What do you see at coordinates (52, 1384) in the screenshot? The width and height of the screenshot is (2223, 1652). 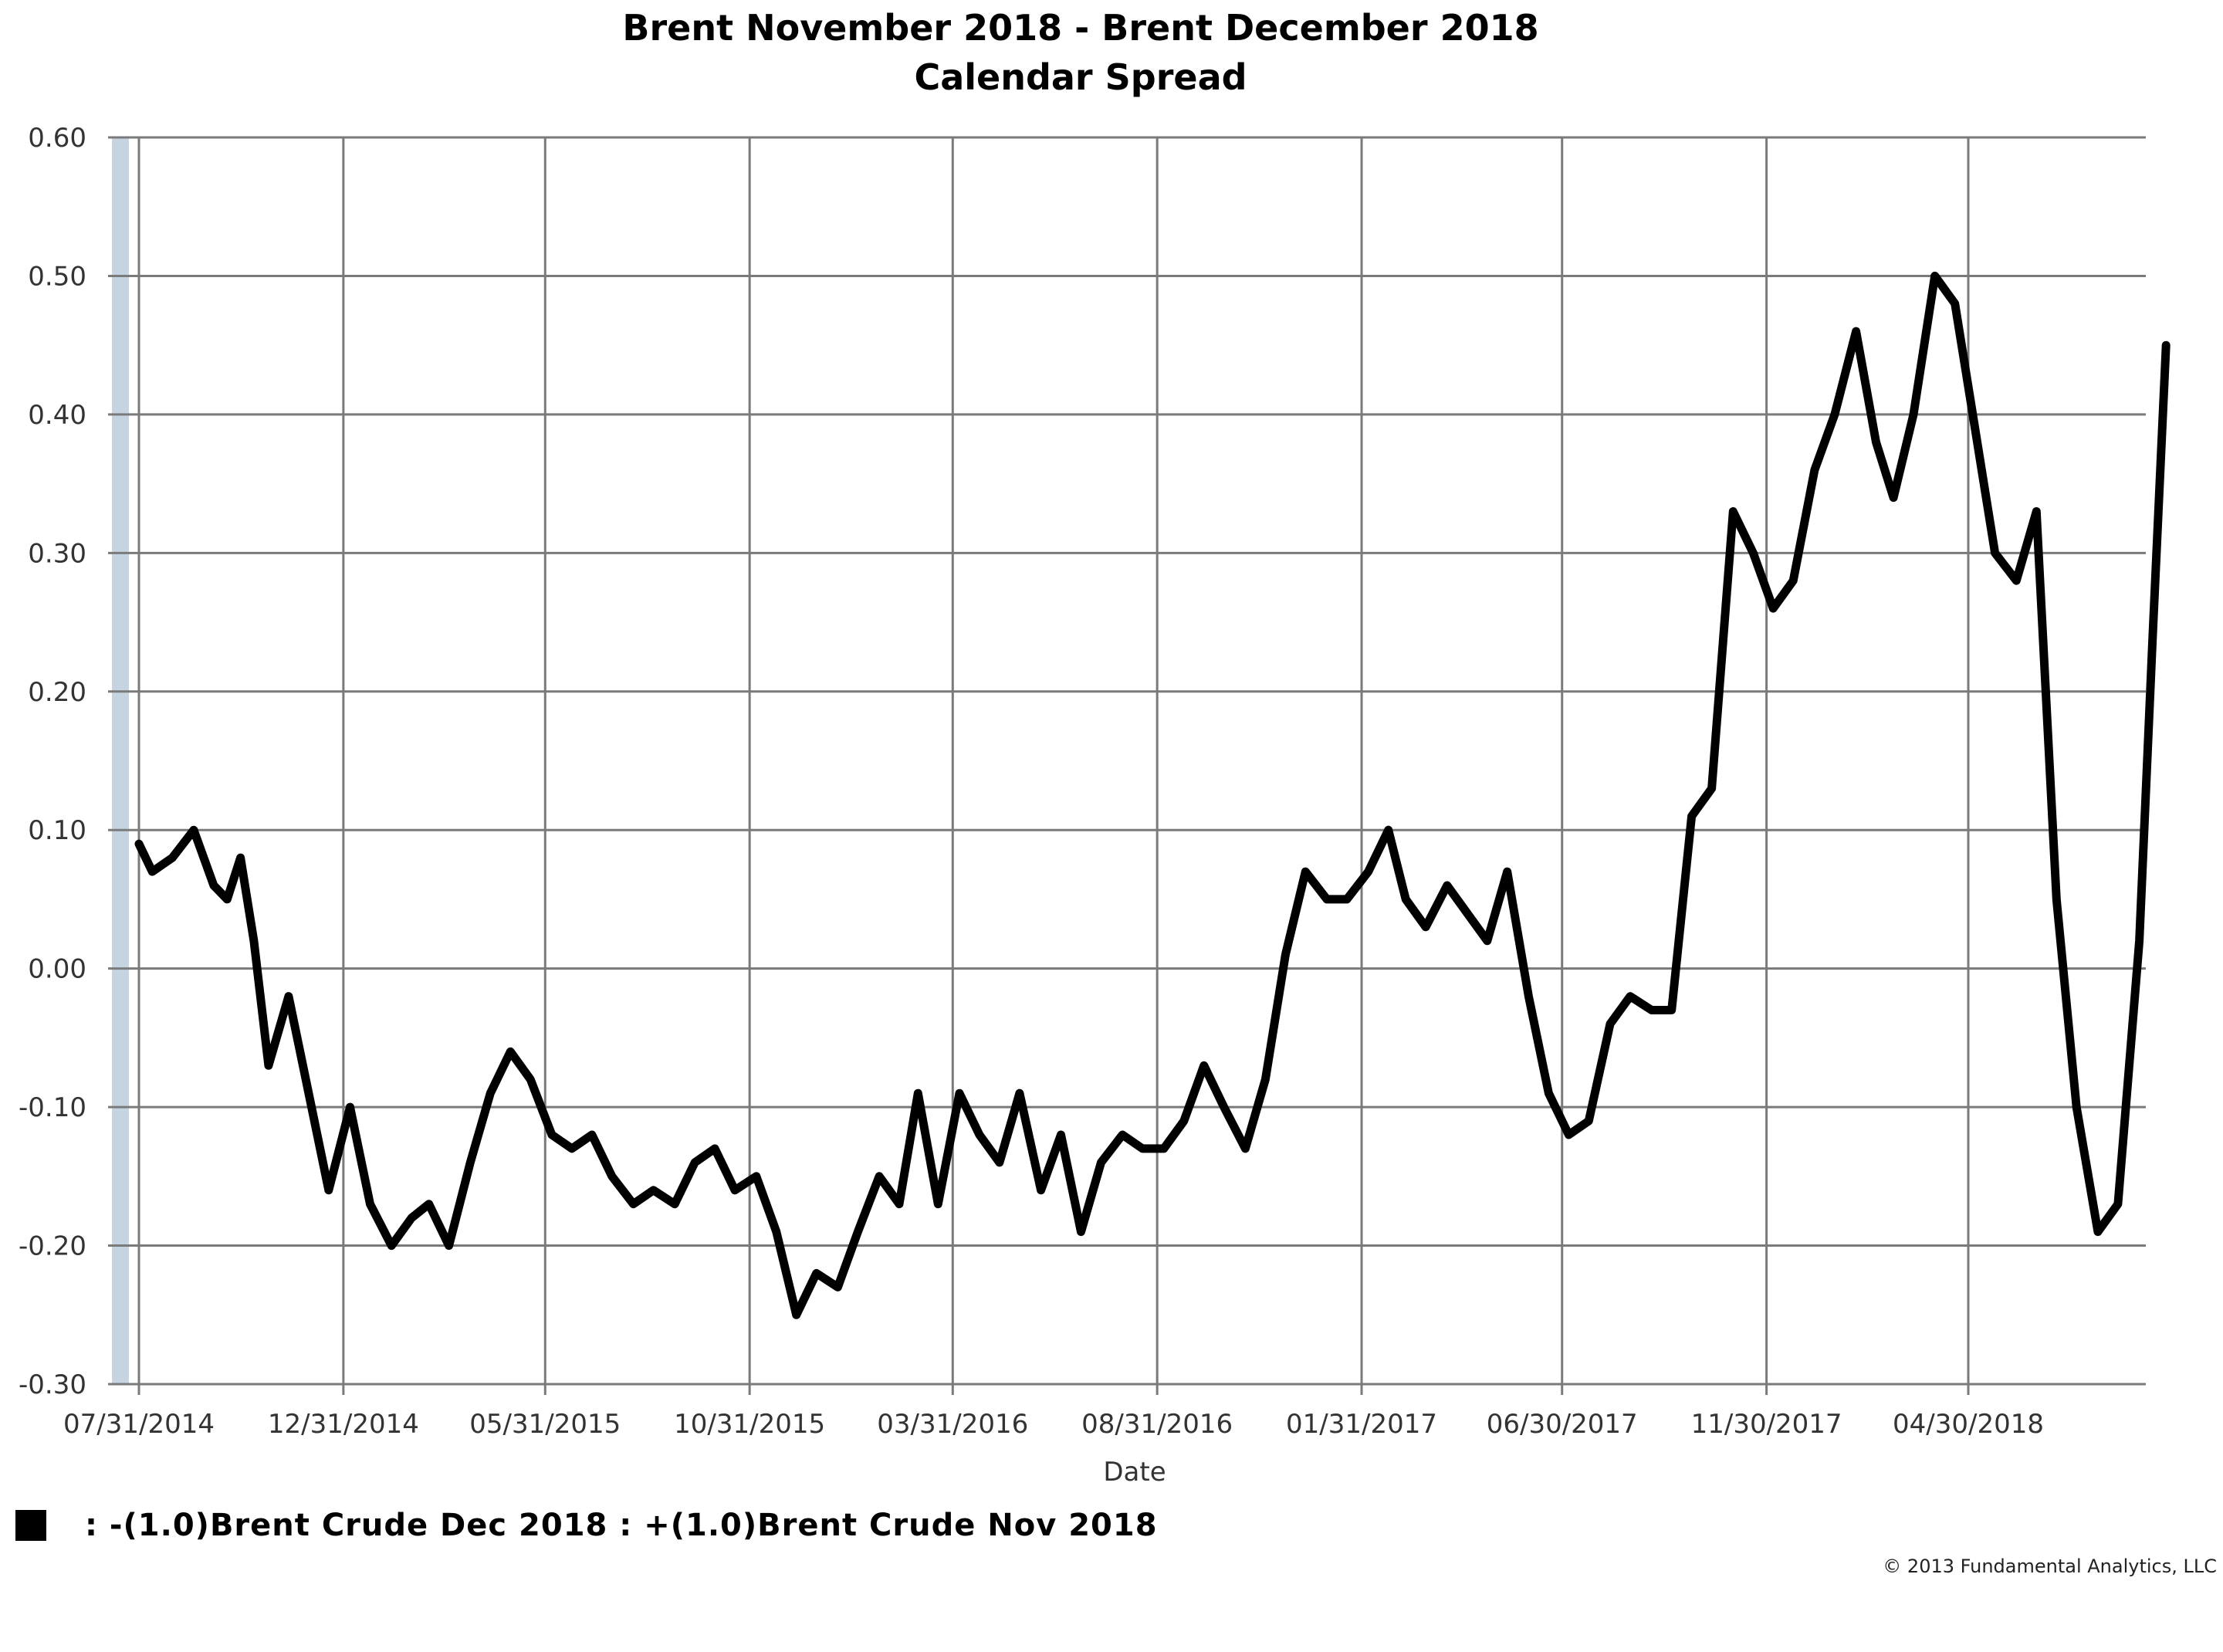 I see `y-tick-label: -0.30` at bounding box center [52, 1384].